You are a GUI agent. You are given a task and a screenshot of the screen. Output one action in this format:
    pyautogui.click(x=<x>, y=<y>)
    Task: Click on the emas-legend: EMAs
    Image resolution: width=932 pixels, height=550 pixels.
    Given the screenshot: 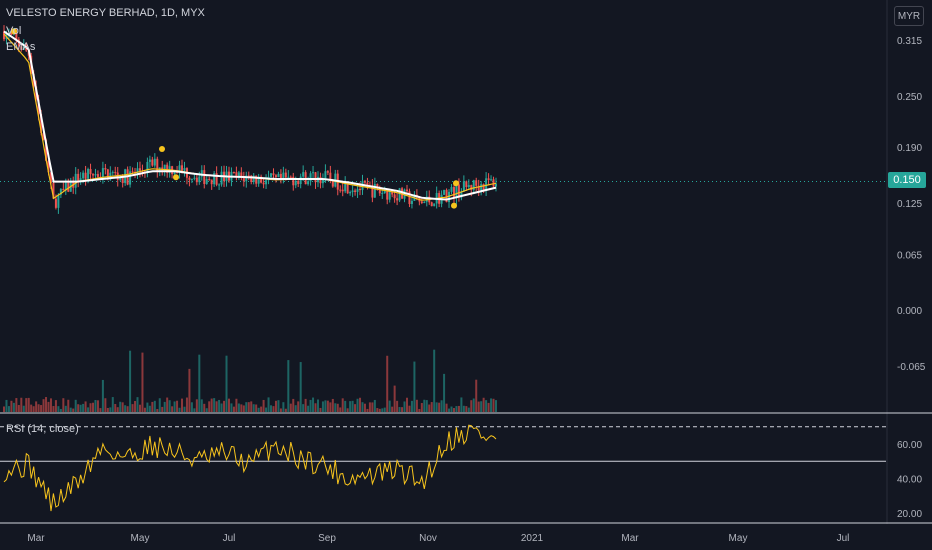 What is the action you would take?
    pyautogui.click(x=21, y=47)
    